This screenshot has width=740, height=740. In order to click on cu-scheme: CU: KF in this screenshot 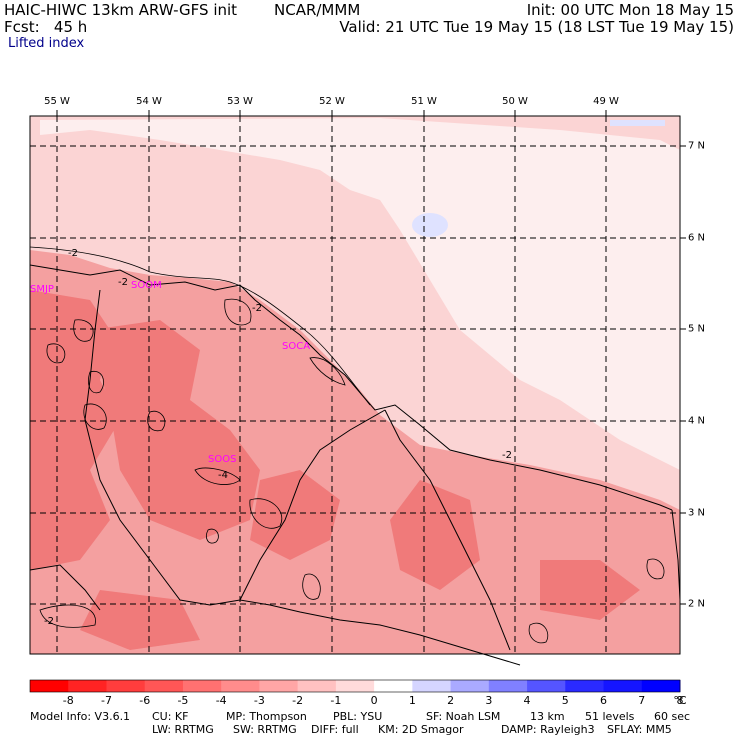, I will do `click(170, 716)`.